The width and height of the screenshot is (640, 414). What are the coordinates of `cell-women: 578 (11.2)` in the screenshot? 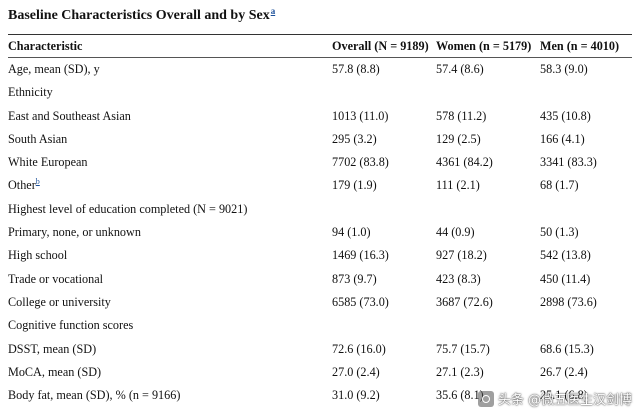 It's located at (461, 115).